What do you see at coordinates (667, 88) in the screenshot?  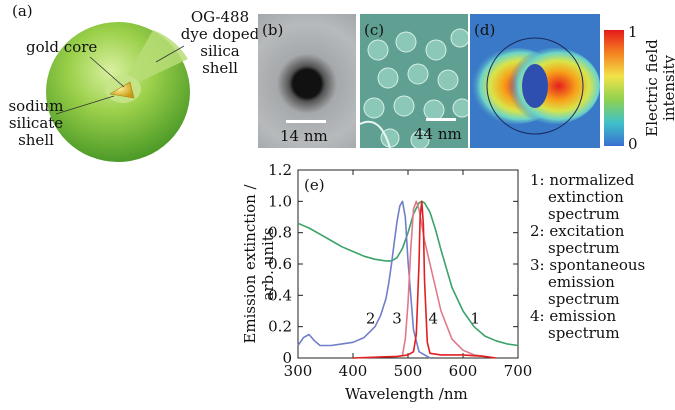 I see `colorbar-label-line: intensity` at bounding box center [667, 88].